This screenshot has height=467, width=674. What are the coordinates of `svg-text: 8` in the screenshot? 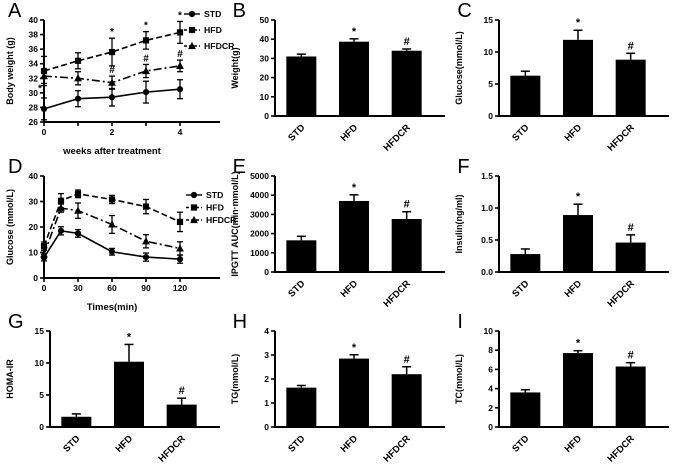 It's located at (491, 351).